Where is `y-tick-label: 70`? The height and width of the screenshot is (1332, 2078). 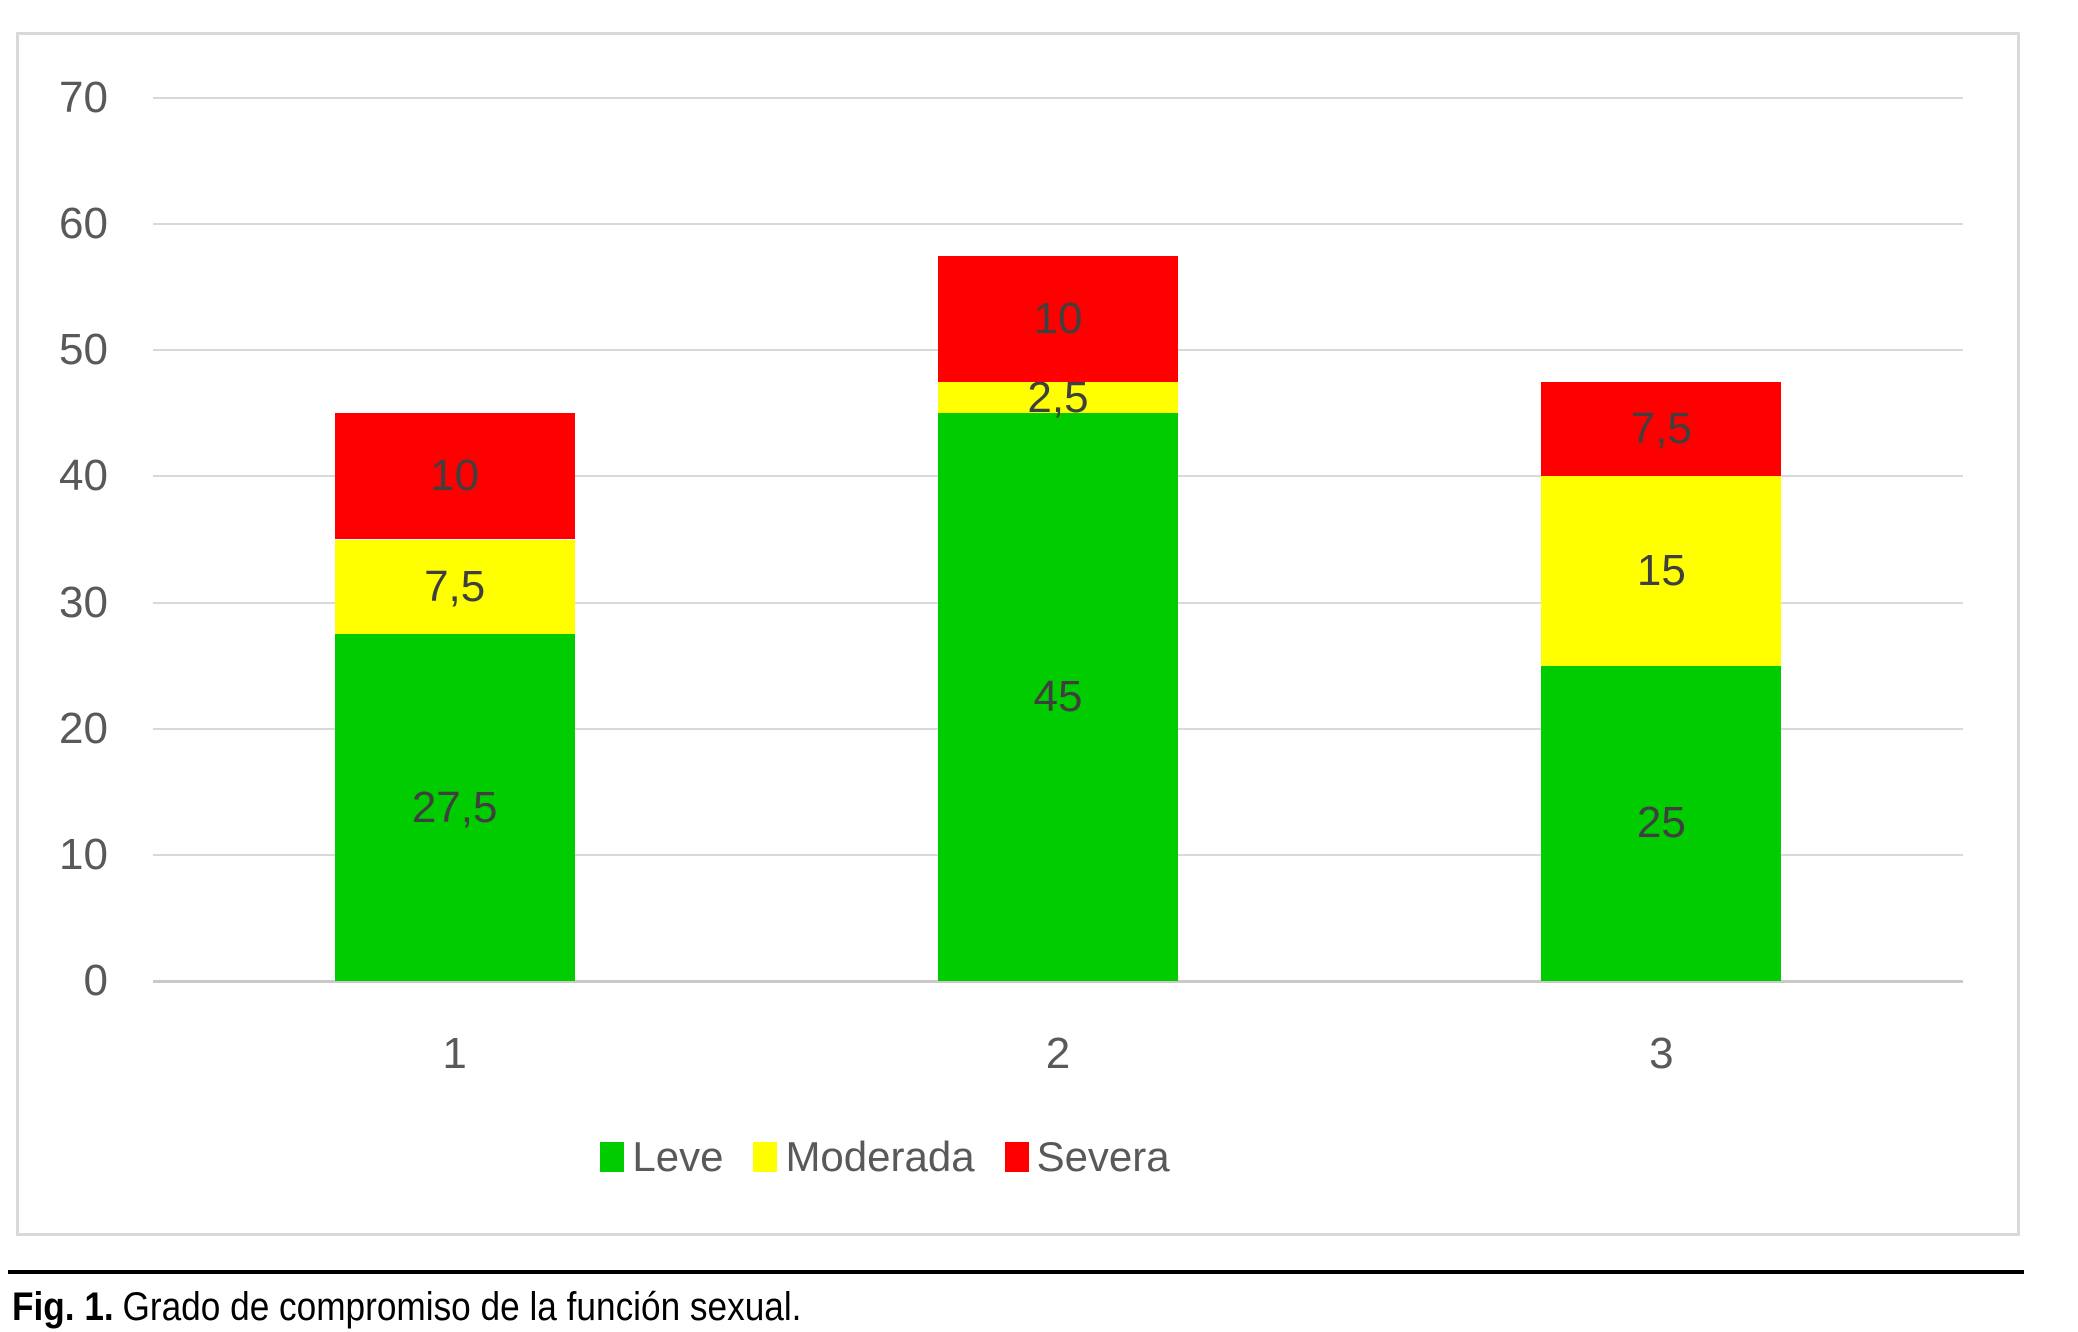
y-tick-label: 70 is located at coordinates (83, 97).